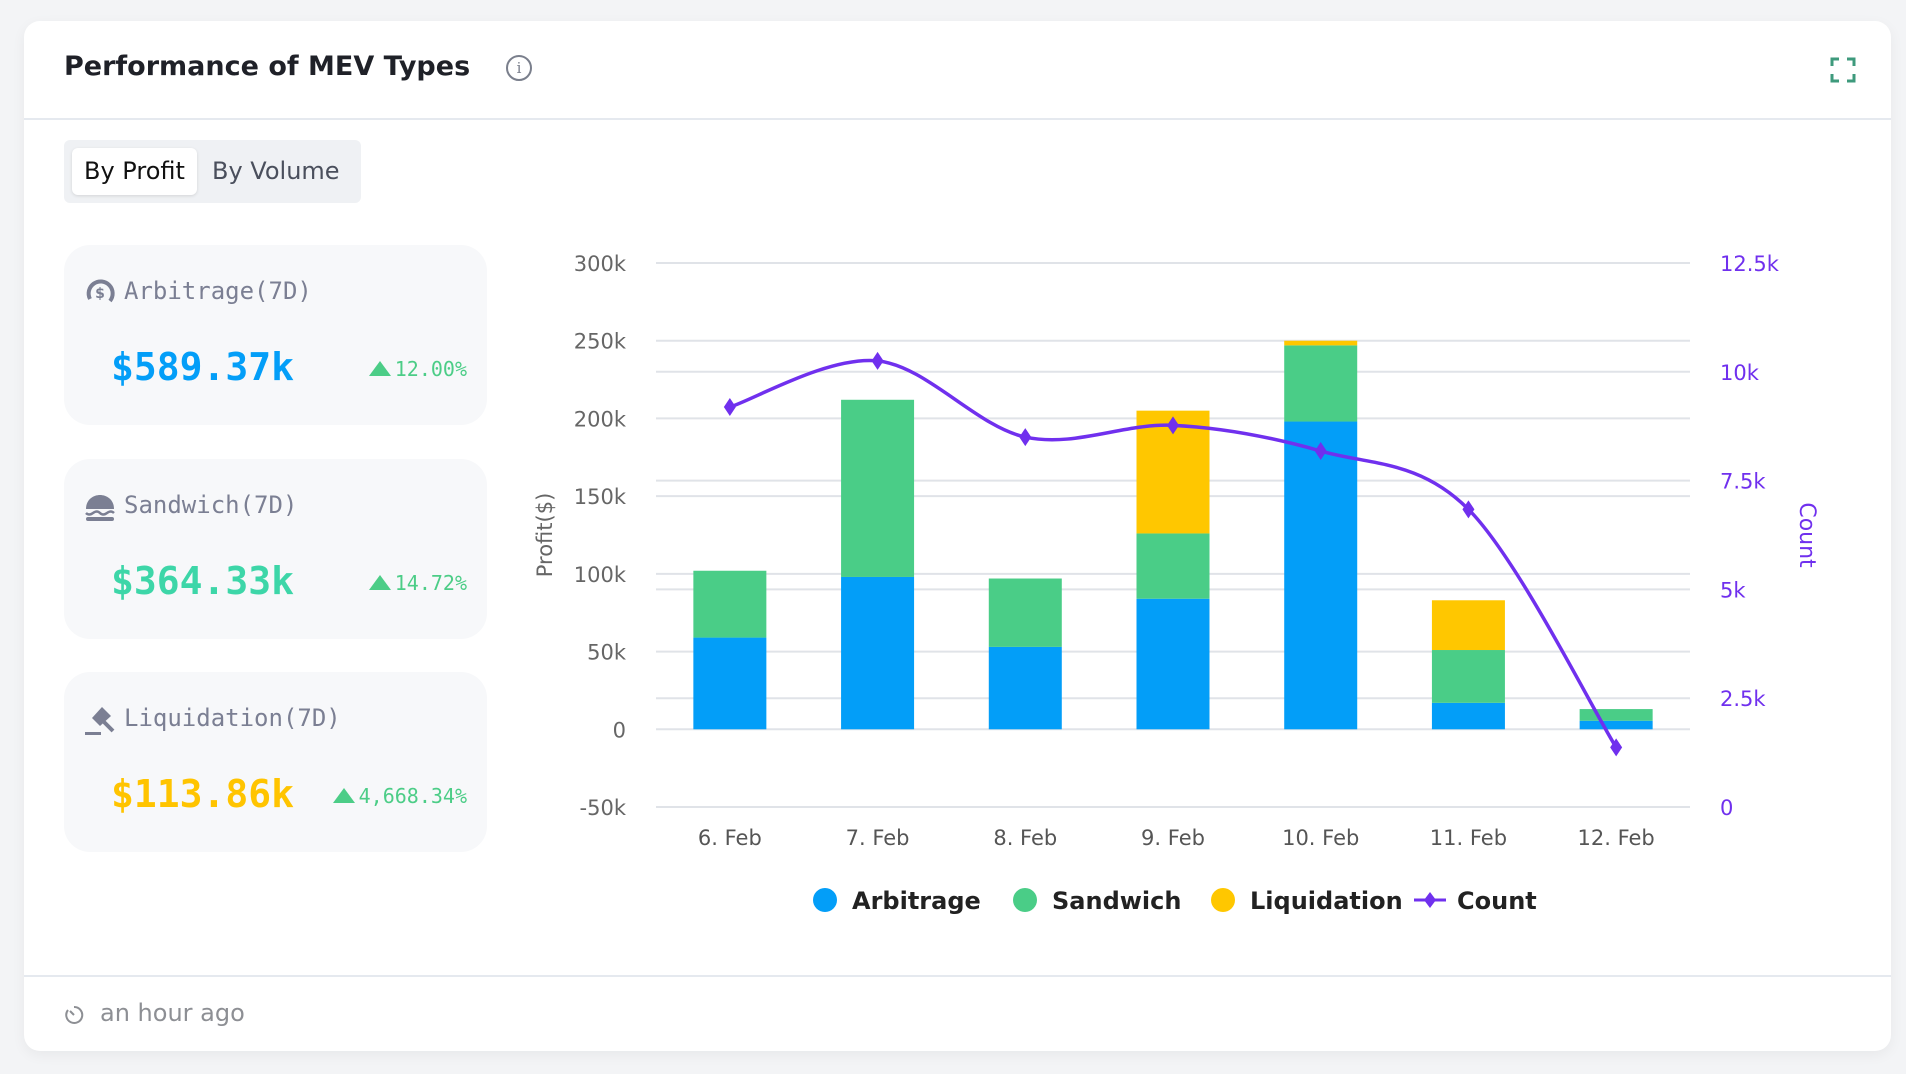 This screenshot has height=1074, width=1906. Describe the element at coordinates (100, 721) in the screenshot. I see `gavel-icon` at that location.